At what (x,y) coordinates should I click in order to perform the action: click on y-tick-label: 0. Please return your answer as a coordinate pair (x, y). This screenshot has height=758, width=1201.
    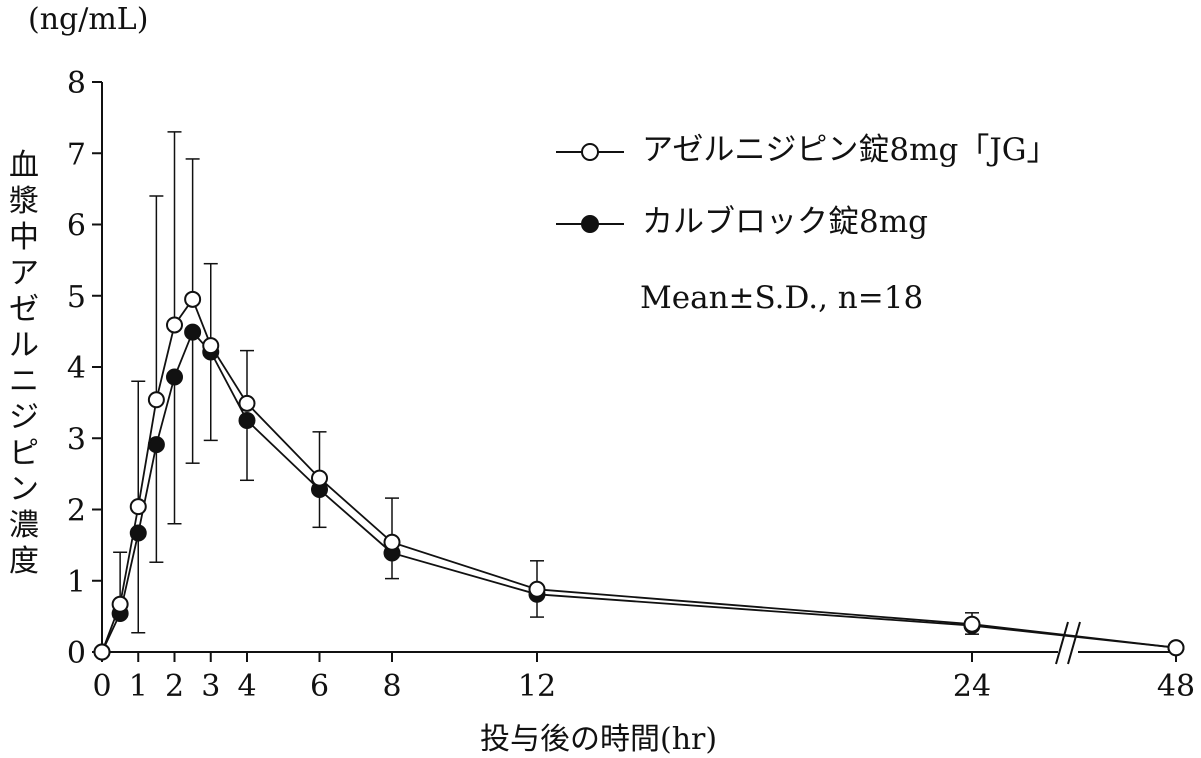
    Looking at the image, I should click on (76, 653).